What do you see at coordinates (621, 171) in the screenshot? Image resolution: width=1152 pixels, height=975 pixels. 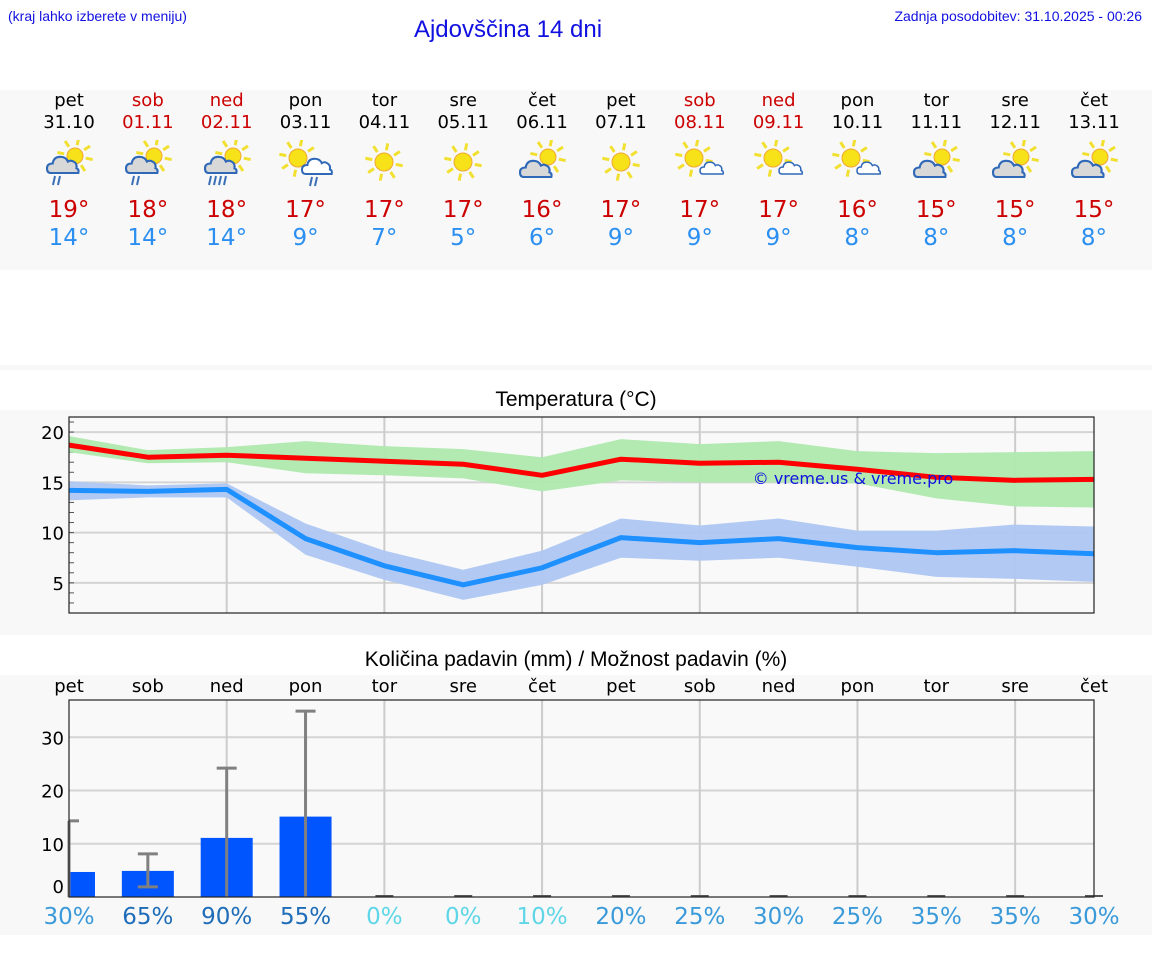 I see `day-forecast: pet 07.11 17° 9°` at bounding box center [621, 171].